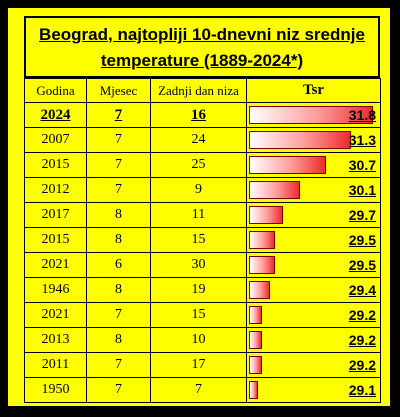  I want to click on cell-year: 1950, so click(55, 390).